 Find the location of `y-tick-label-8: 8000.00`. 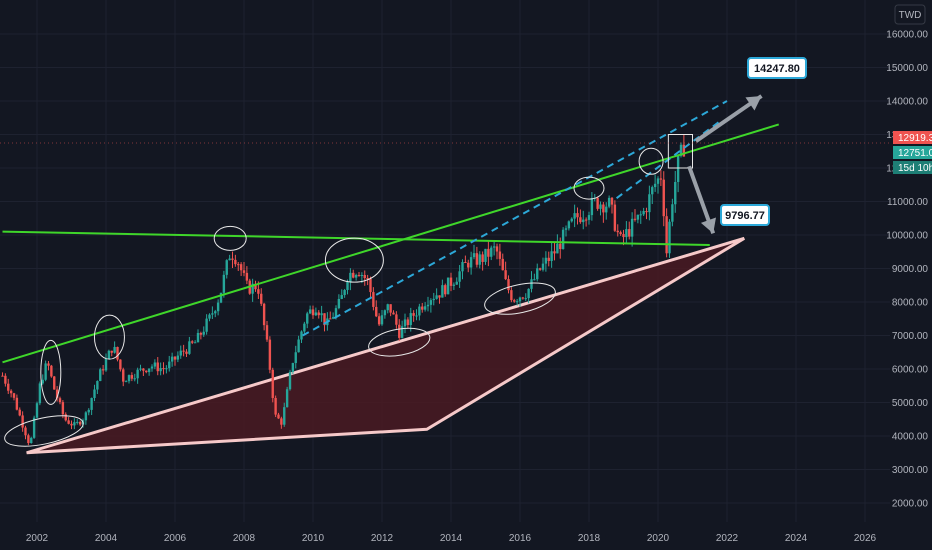

y-tick-label-8: 8000.00 is located at coordinates (910, 303).